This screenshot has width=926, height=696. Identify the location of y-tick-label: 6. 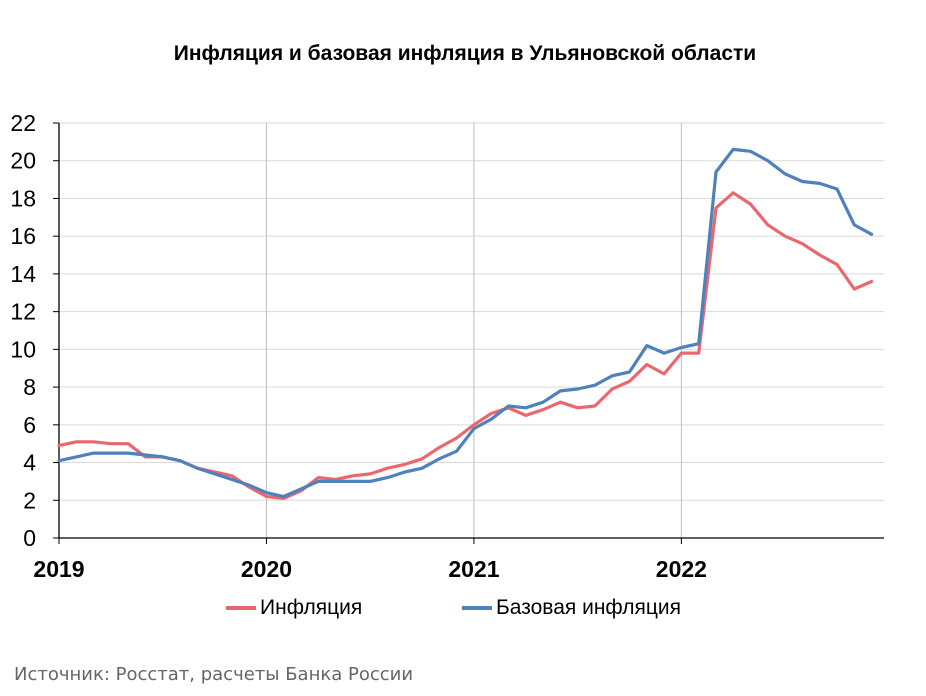
(29, 425).